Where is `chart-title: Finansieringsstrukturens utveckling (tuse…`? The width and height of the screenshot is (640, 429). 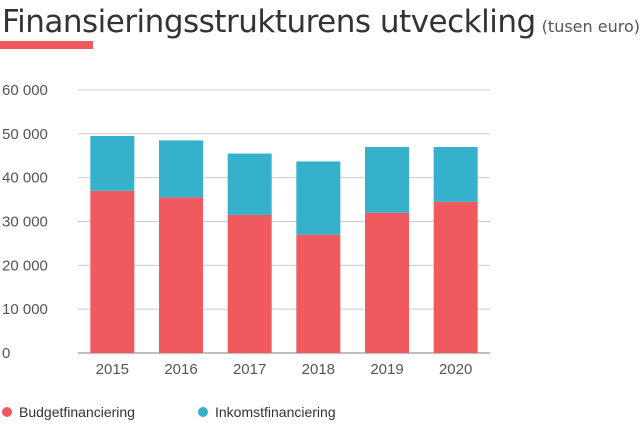 chart-title: Finansieringsstrukturens utveckling (tuse… is located at coordinates (321, 24).